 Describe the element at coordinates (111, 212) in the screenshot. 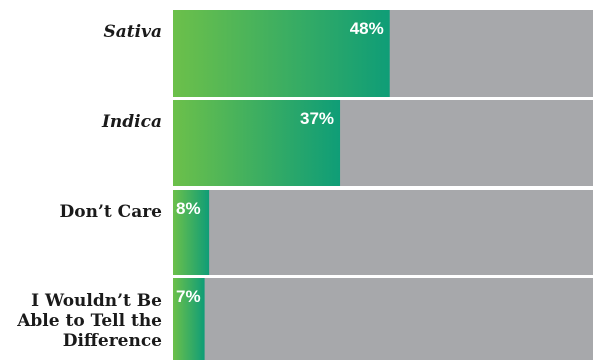

I see `category-label: Don’t Care` at that location.